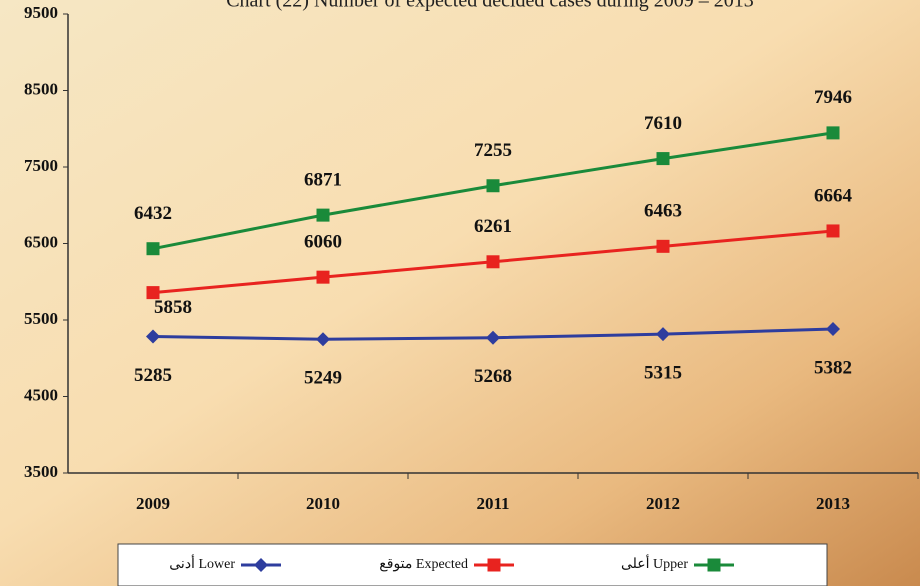  I want to click on data-label: 5315, so click(663, 373).